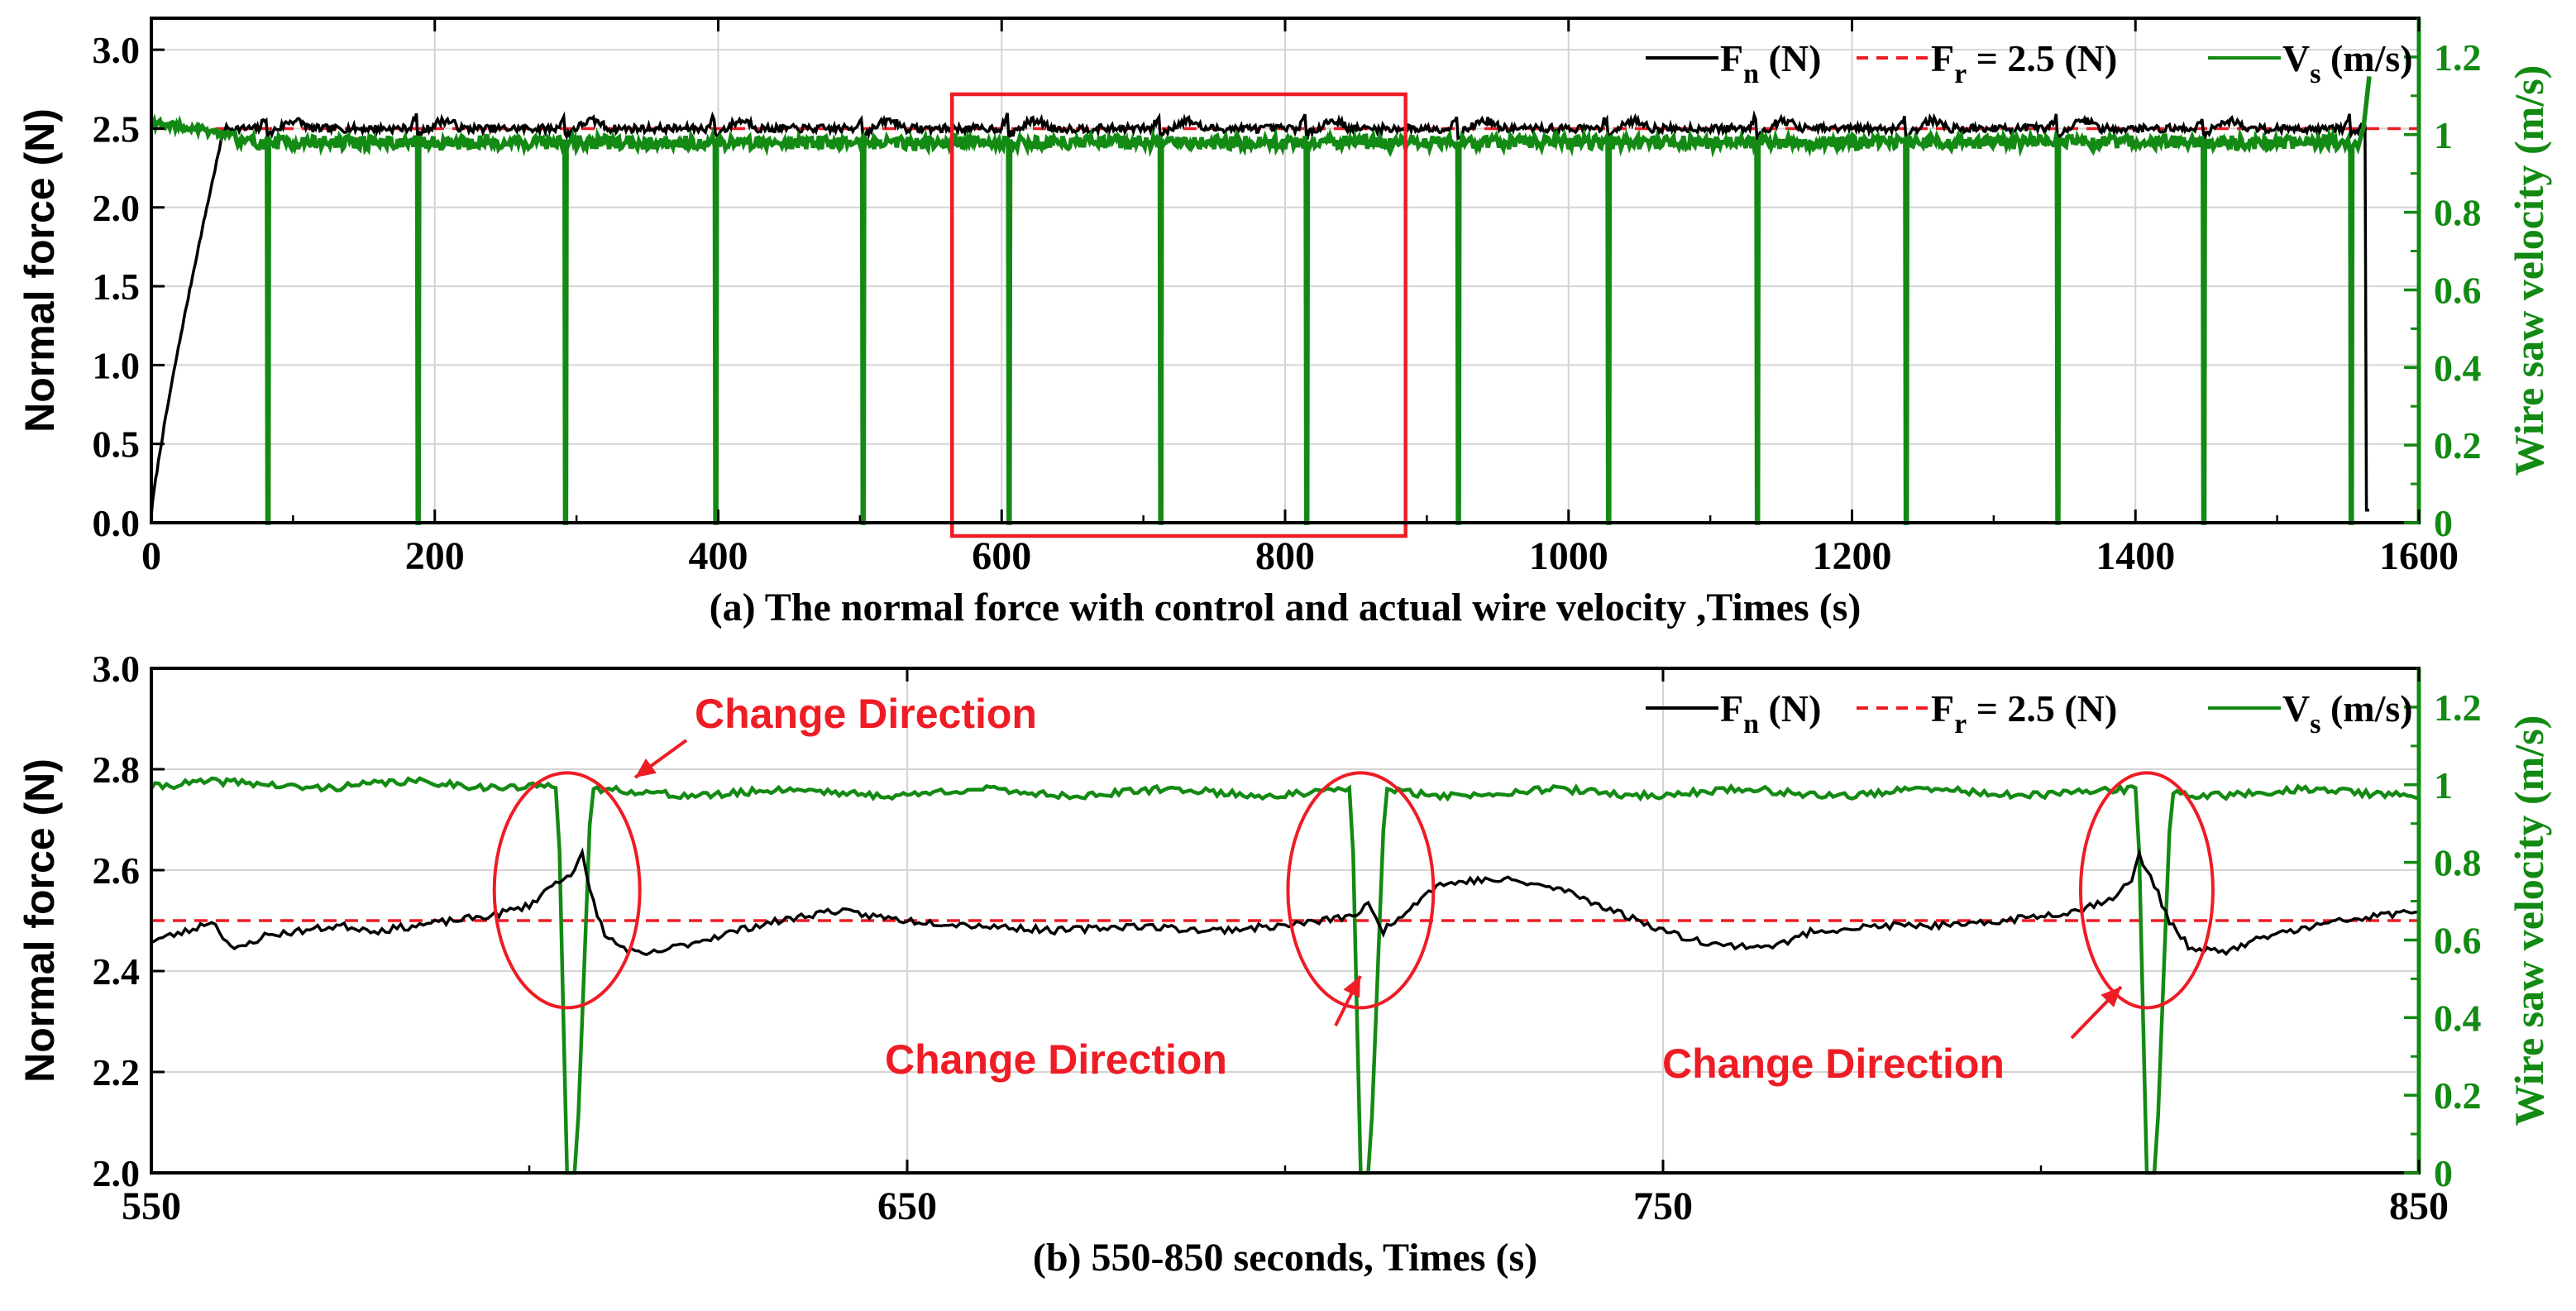 Image resolution: width=2576 pixels, height=1311 pixels. Describe the element at coordinates (117, 523) in the screenshot. I see `y-tick-label: 0.0` at that location.